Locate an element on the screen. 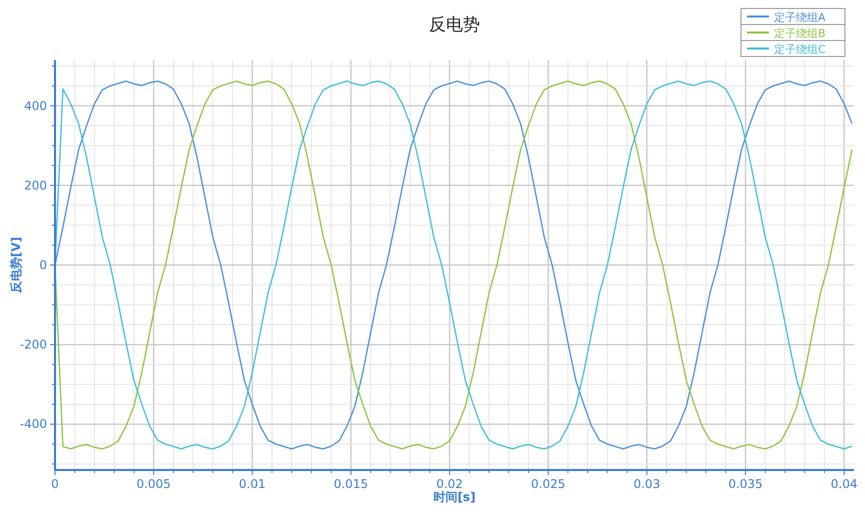 This screenshot has width=865, height=514. x-tick-label: 0.025 is located at coordinates (548, 484).